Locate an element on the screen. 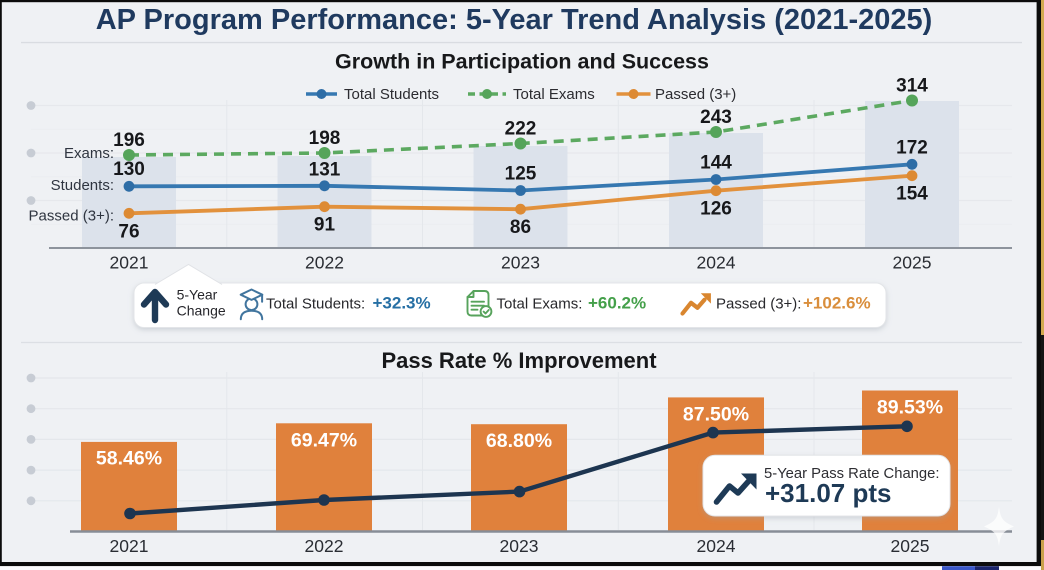  svg-text: 154 is located at coordinates (912, 194).